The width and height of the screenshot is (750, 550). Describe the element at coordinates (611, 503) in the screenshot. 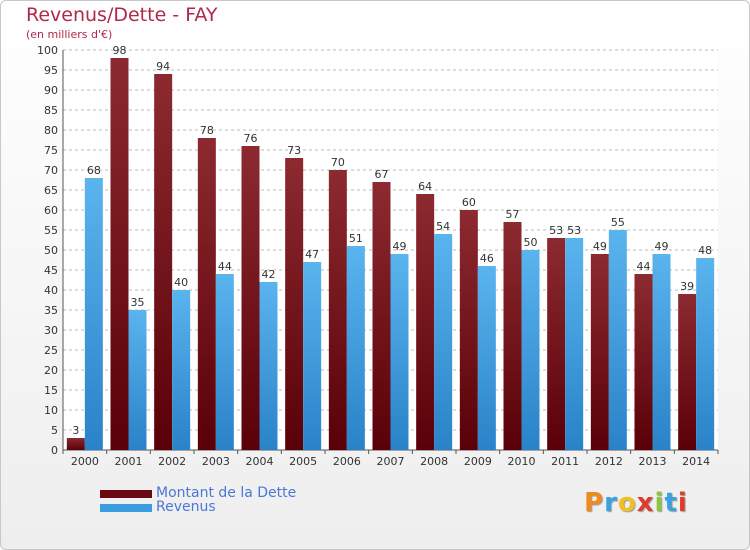

I see `logo-letter: r` at that location.